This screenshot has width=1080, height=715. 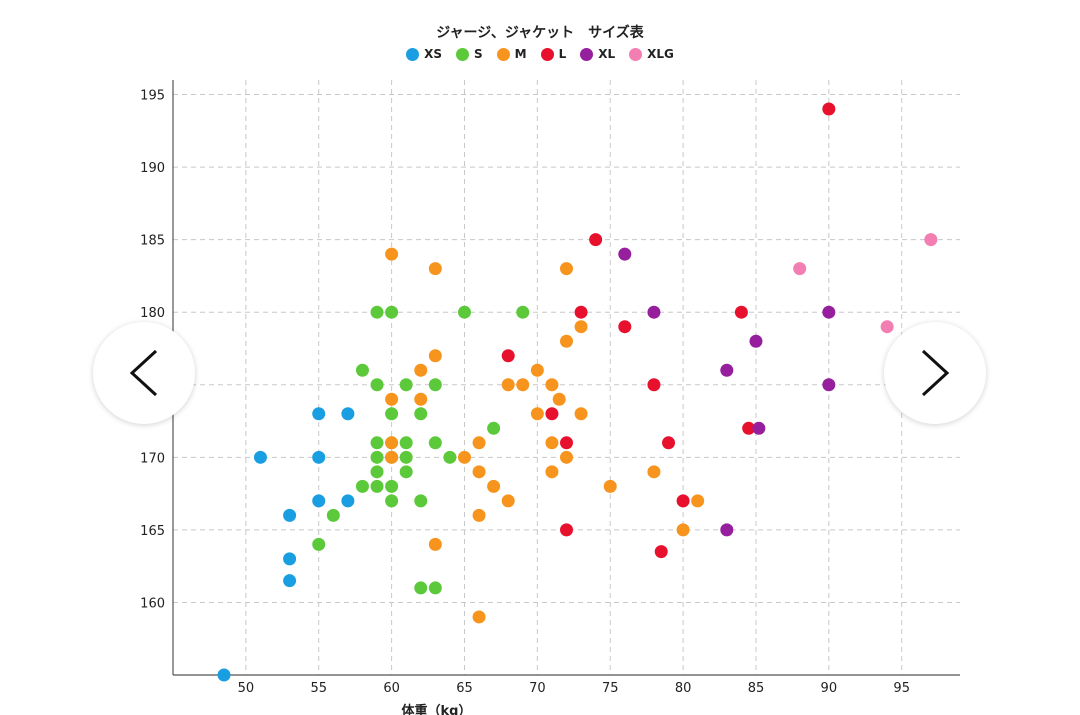 What do you see at coordinates (537, 688) in the screenshot?
I see `x-tick-label: 70` at bounding box center [537, 688].